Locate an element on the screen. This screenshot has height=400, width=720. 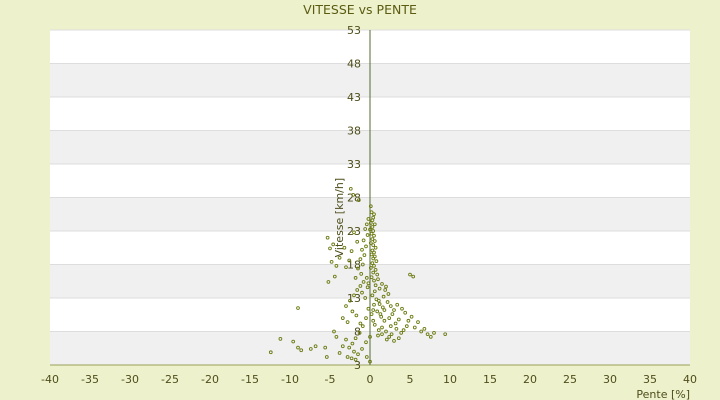
y-tick-label: 8 is located at coordinates (357, 332).